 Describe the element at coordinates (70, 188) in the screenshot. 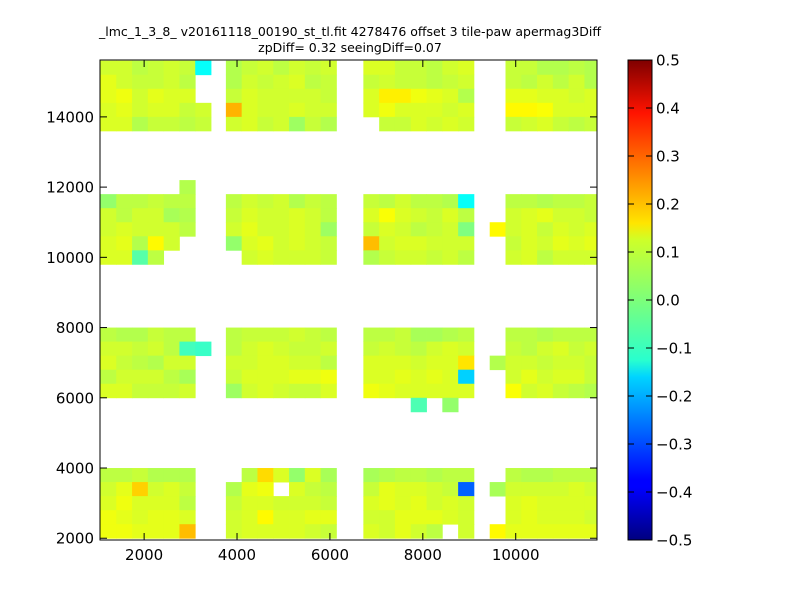

I see `y-tick-label: 12000` at that location.